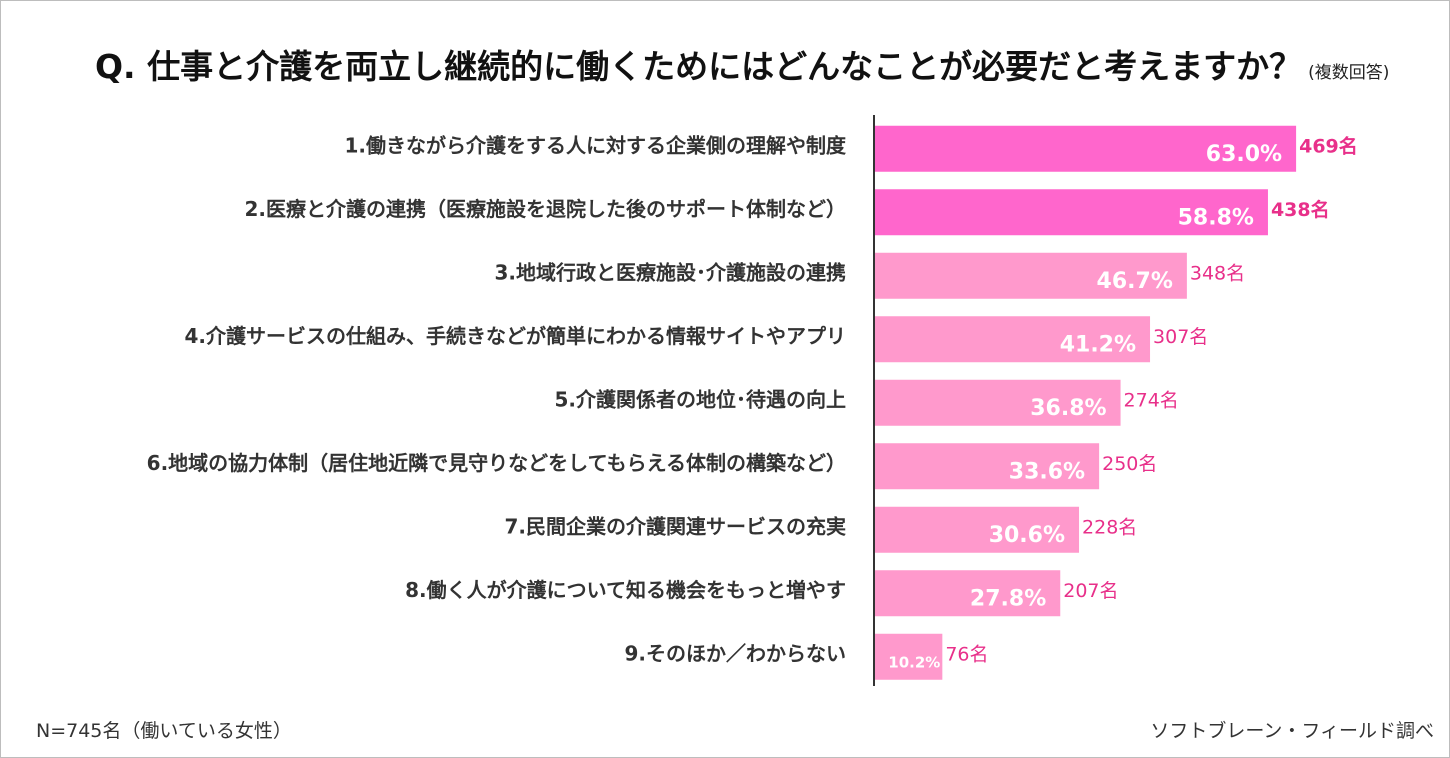 The width and height of the screenshot is (1450, 758). What do you see at coordinates (625, 590) in the screenshot?
I see `category-label: 8.働く人が介護について知る機会をもっと増やす` at bounding box center [625, 590].